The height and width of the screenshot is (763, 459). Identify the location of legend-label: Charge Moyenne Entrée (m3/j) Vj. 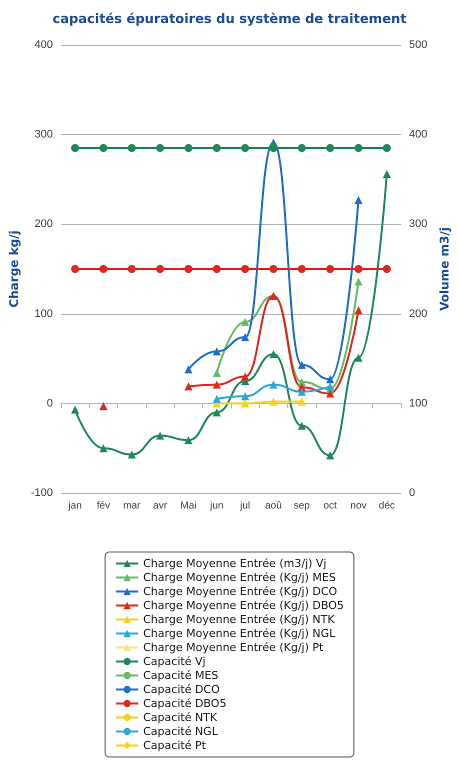
(234, 563).